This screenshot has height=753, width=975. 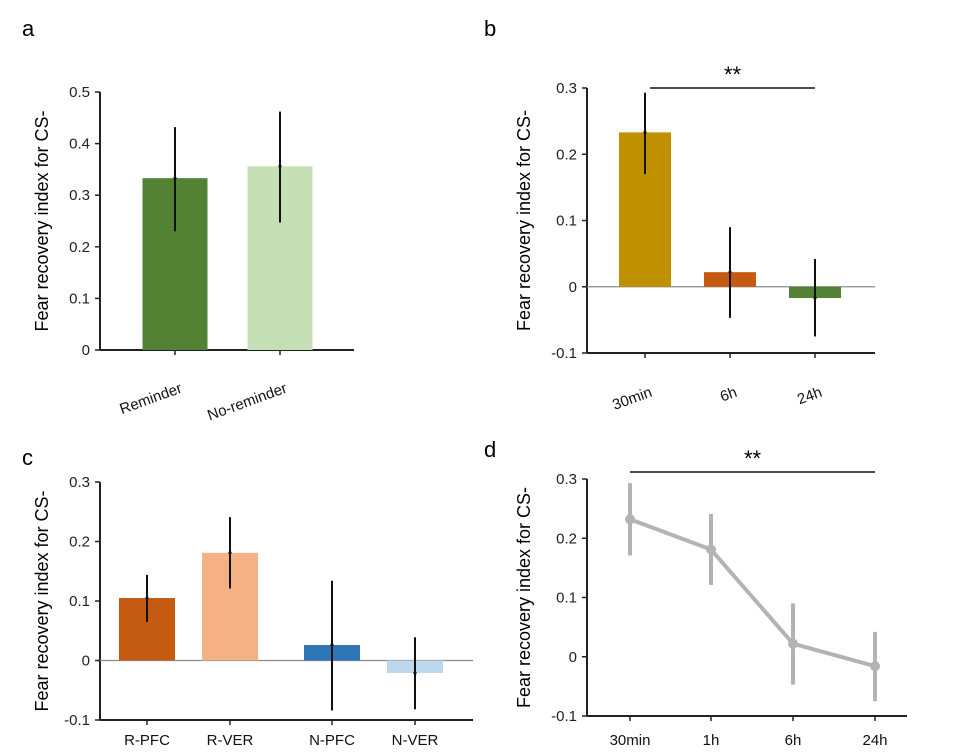 I want to click on y-tick-label-a: 0.5, so click(x=79, y=92).